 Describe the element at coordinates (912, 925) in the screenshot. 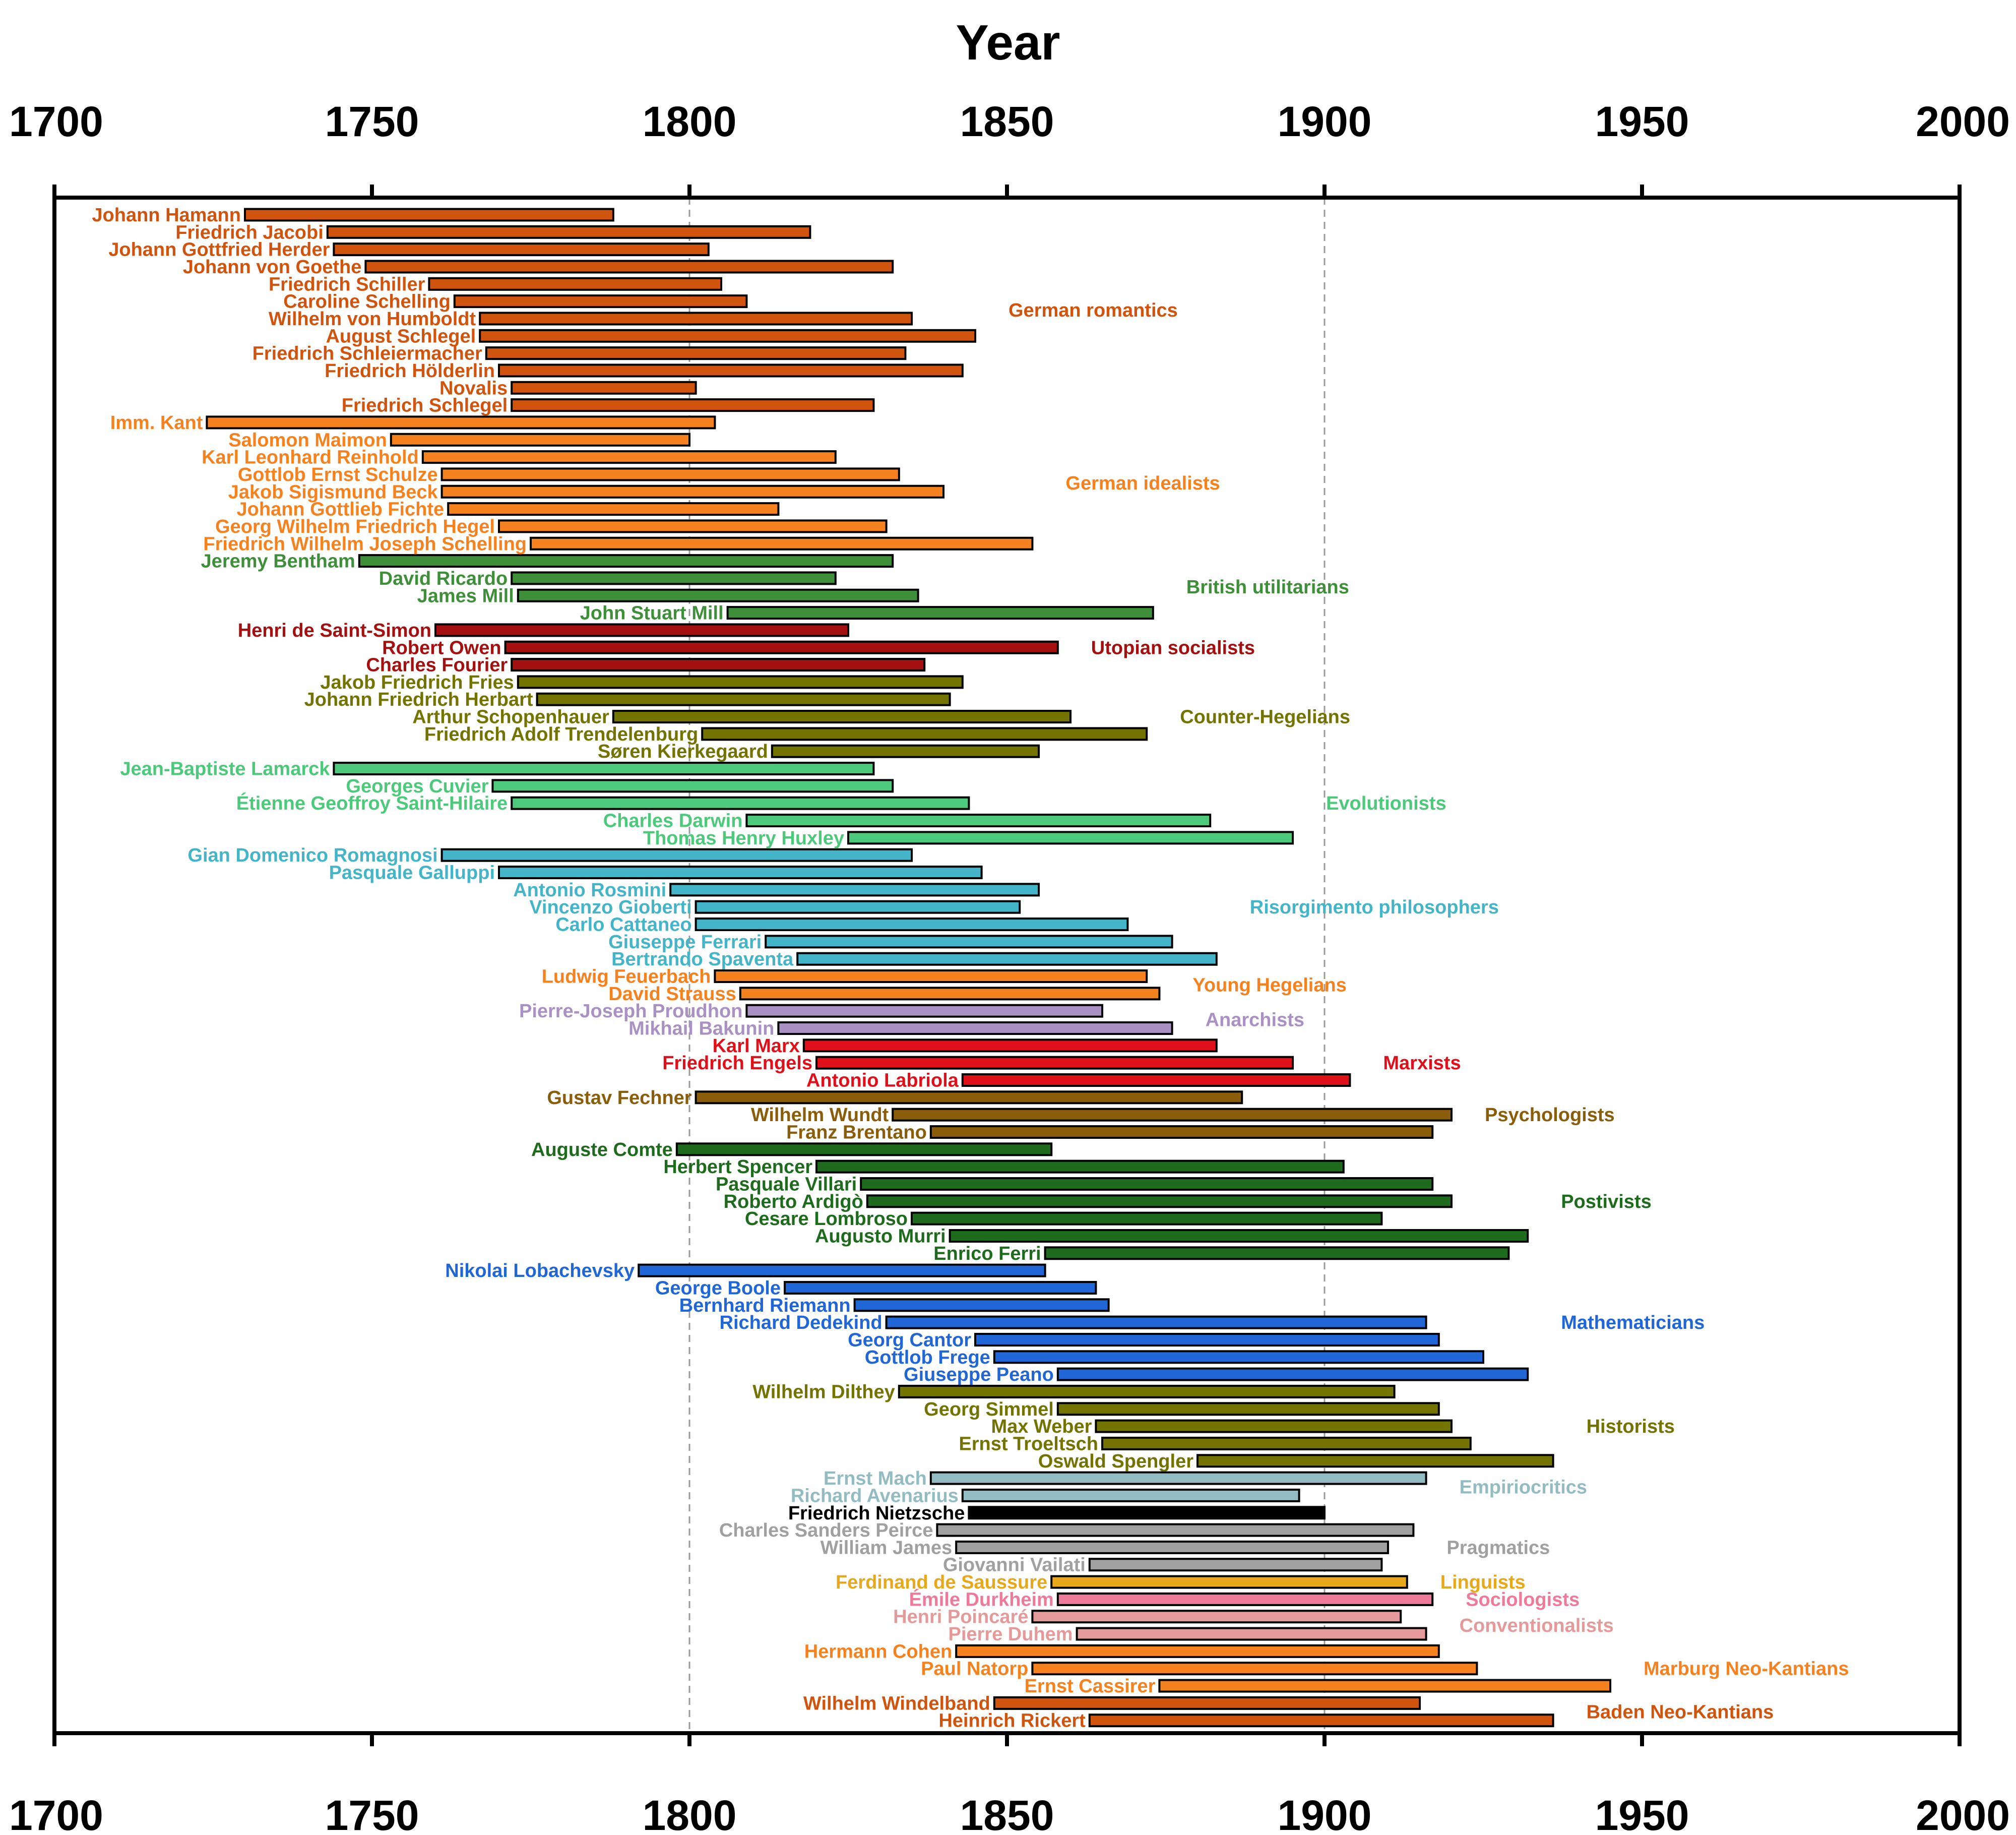

I see `bar-carlo-cattaneo` at that location.